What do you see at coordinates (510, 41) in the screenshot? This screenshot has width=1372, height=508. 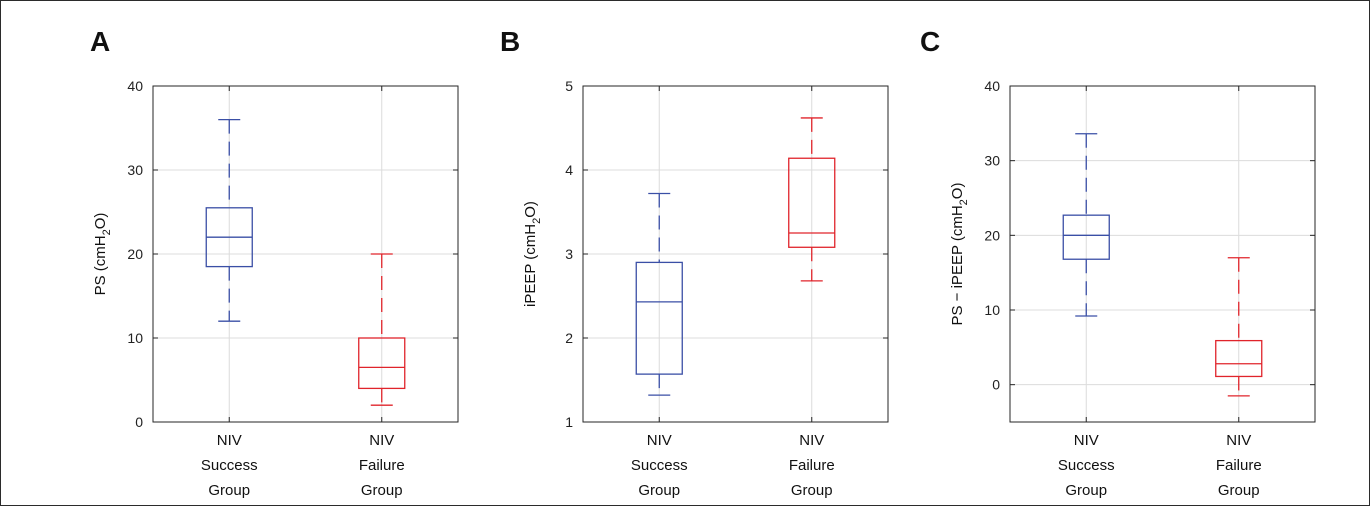 I see `panel-letter: B` at bounding box center [510, 41].